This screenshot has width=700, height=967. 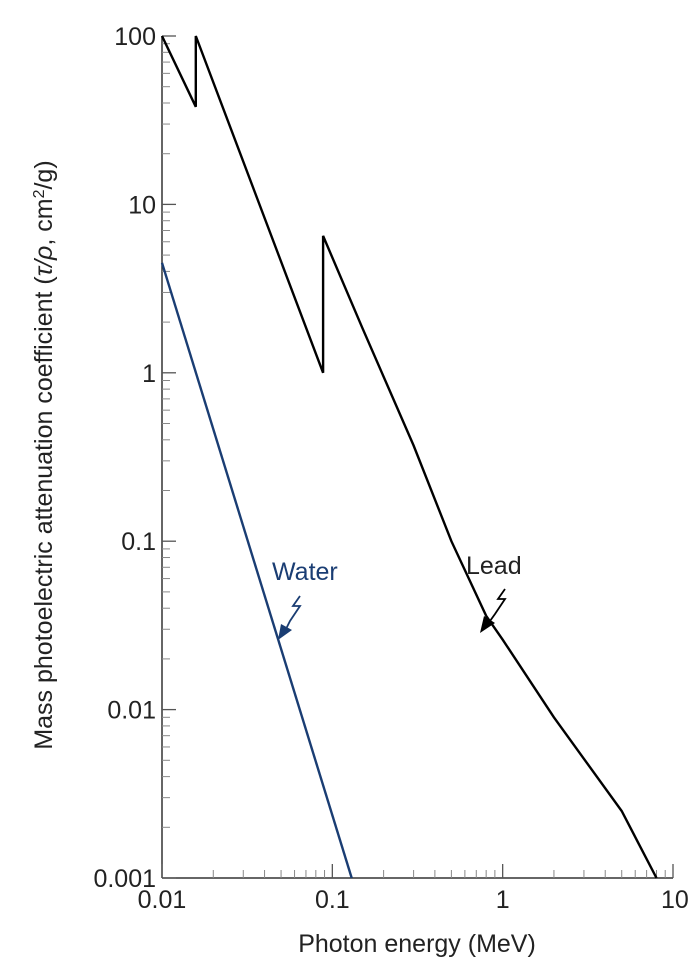 I want to click on y-tick-label: 0.01, so click(x=131, y=711).